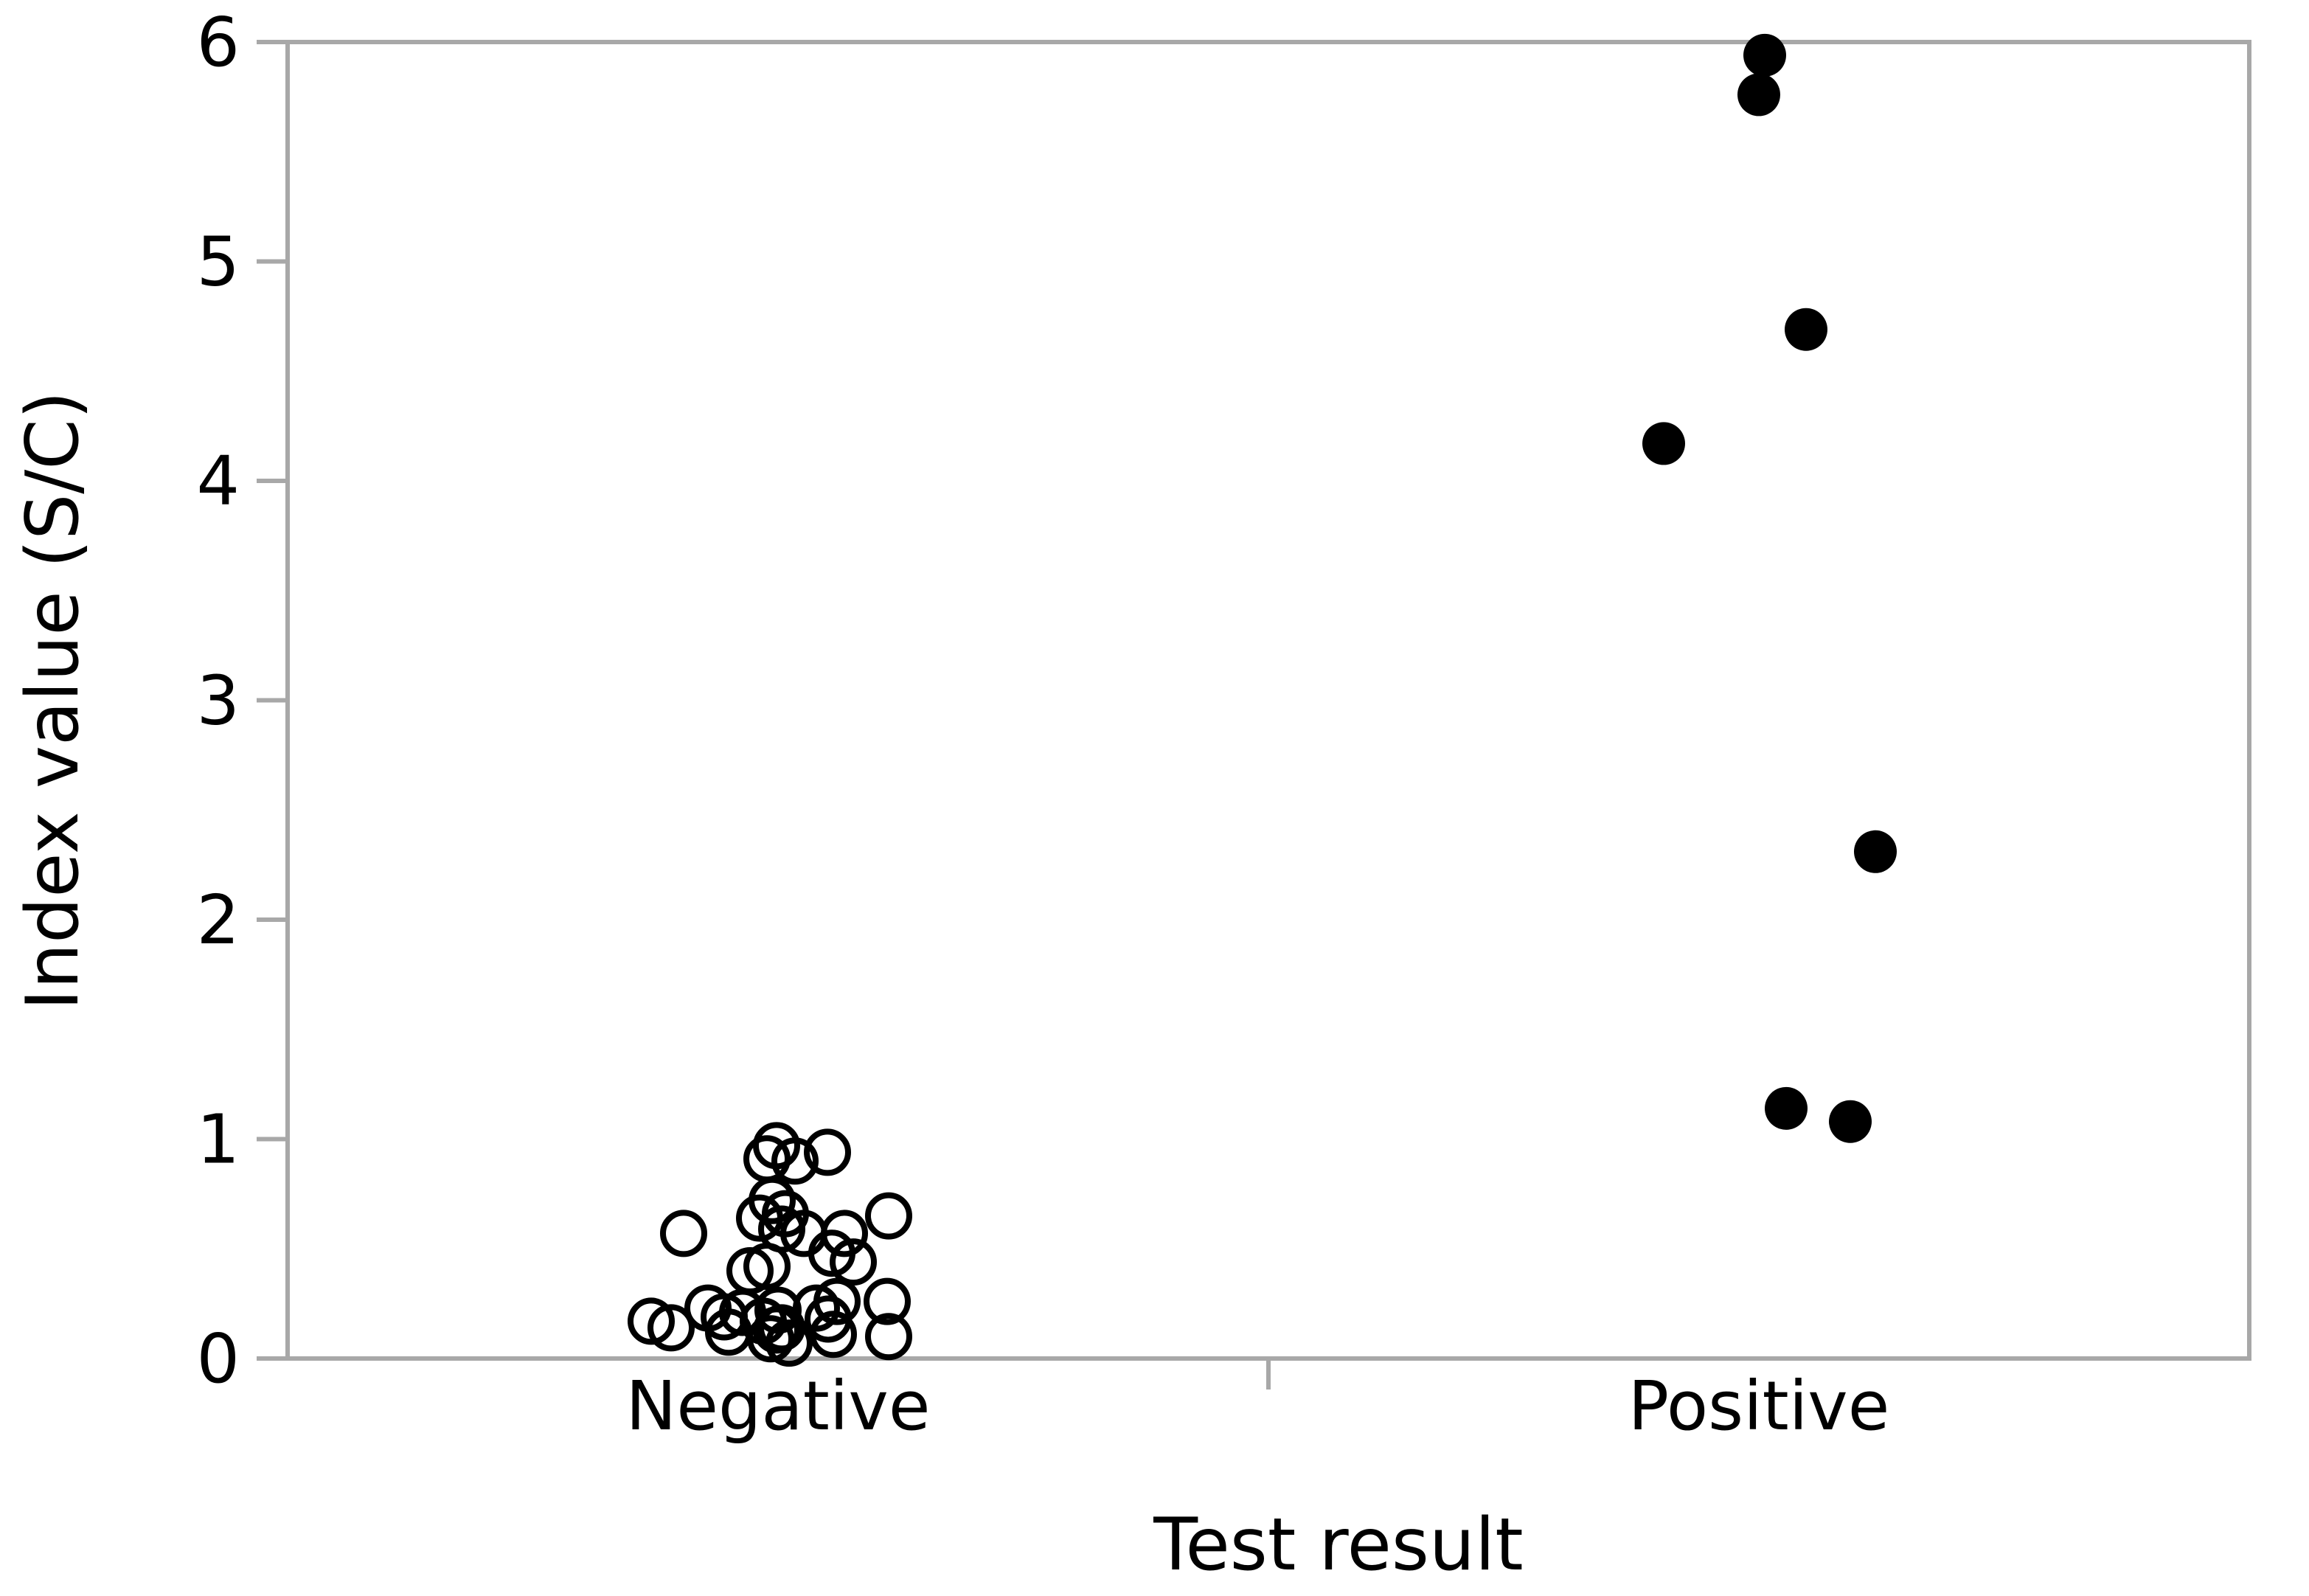 Image resolution: width=2309 pixels, height=1596 pixels. I want to click on y-tick-label: 3, so click(218, 701).